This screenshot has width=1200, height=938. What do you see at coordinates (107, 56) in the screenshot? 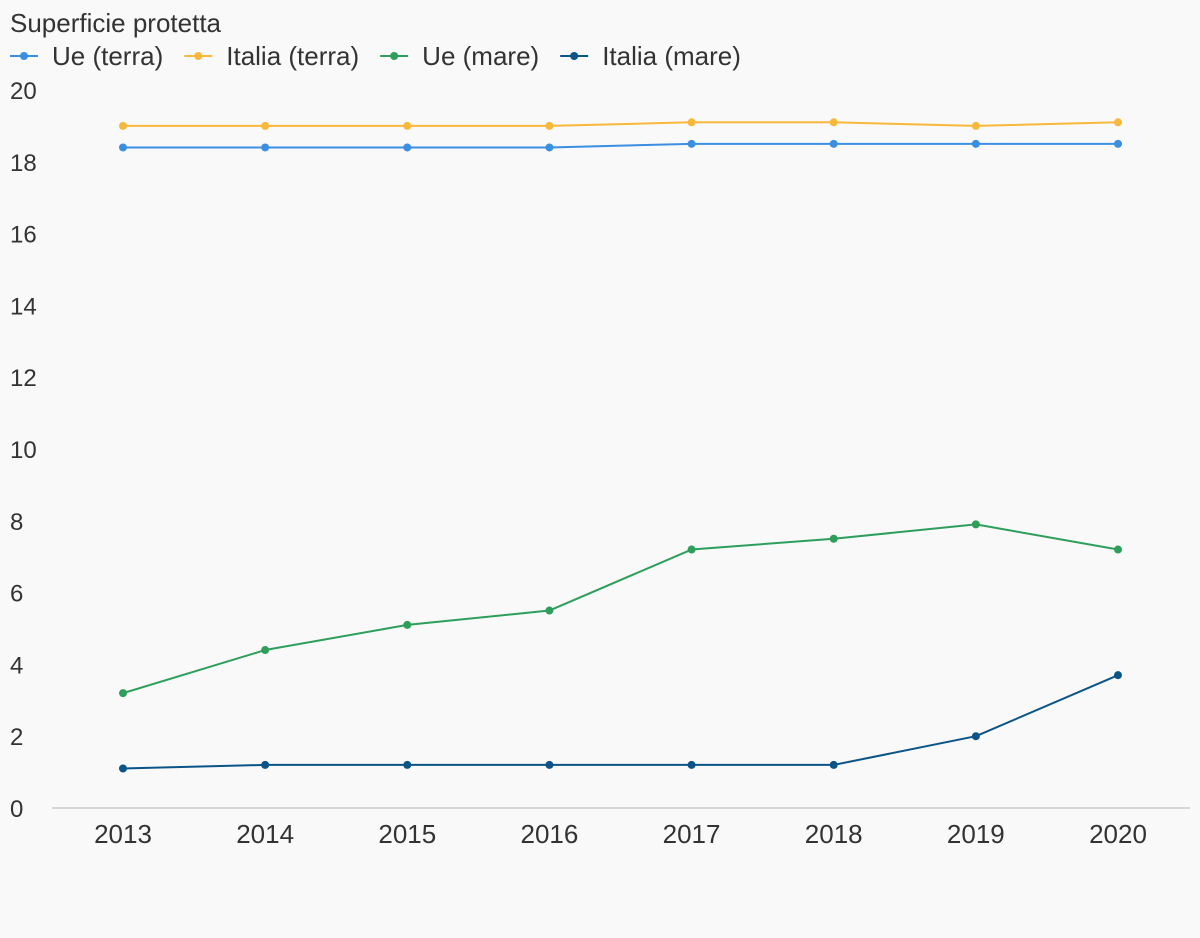
I see `legend-label: Ue (terra)` at bounding box center [107, 56].